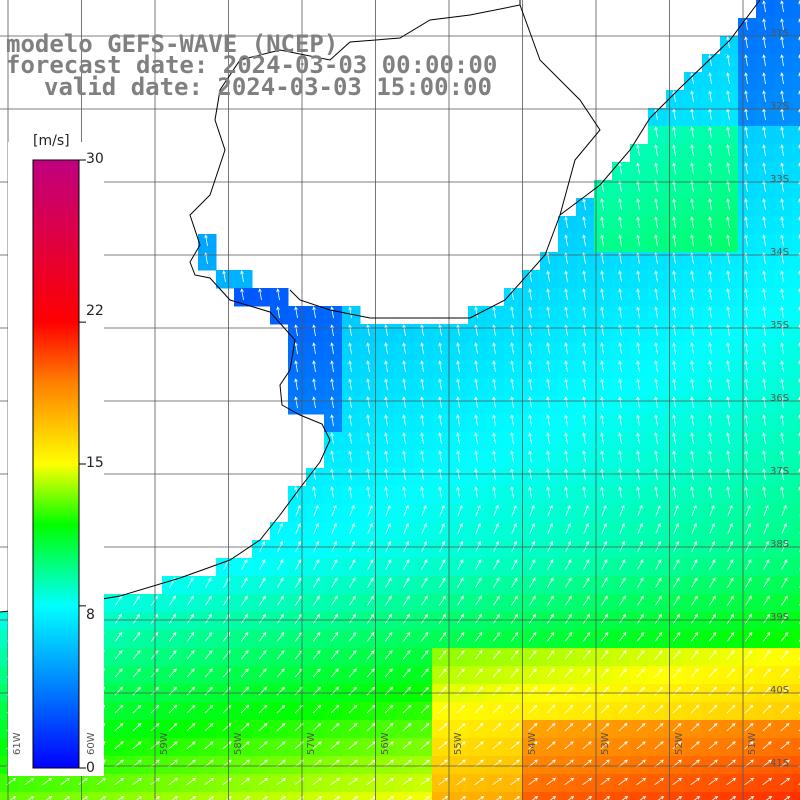  Describe the element at coordinates (95, 463) in the screenshot. I see `colorbar-tick-15: 15` at that location.